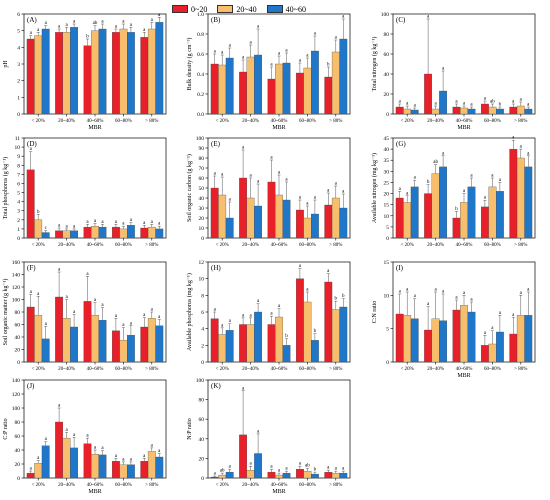 Image resolution: width=550 pixels, height=500 pixels. I want to click on y-tick-label: 0.0, so click(200, 115).